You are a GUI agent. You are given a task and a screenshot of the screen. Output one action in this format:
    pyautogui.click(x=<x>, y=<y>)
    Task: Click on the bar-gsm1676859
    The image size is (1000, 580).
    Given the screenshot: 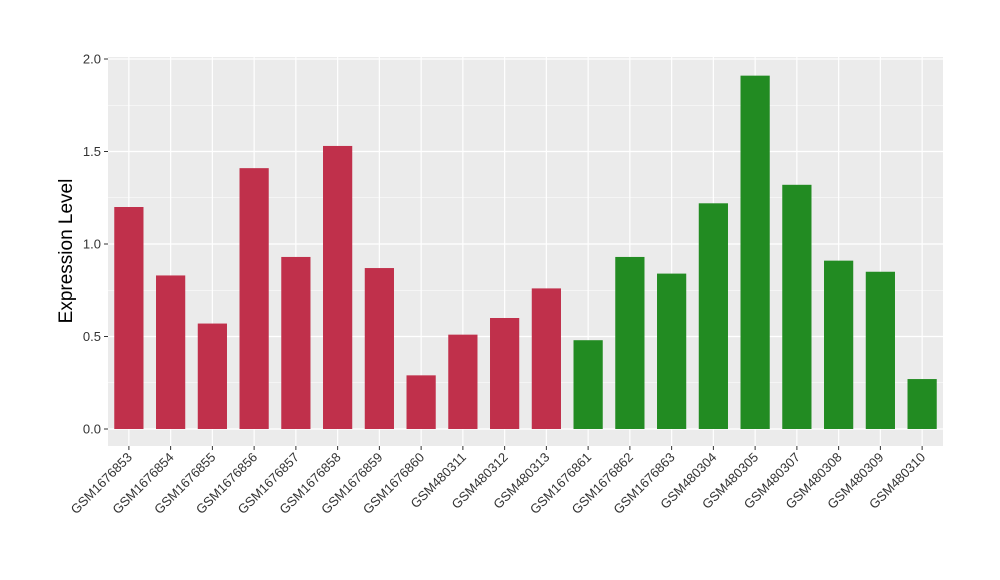 What is the action you would take?
    pyautogui.click(x=379, y=348)
    